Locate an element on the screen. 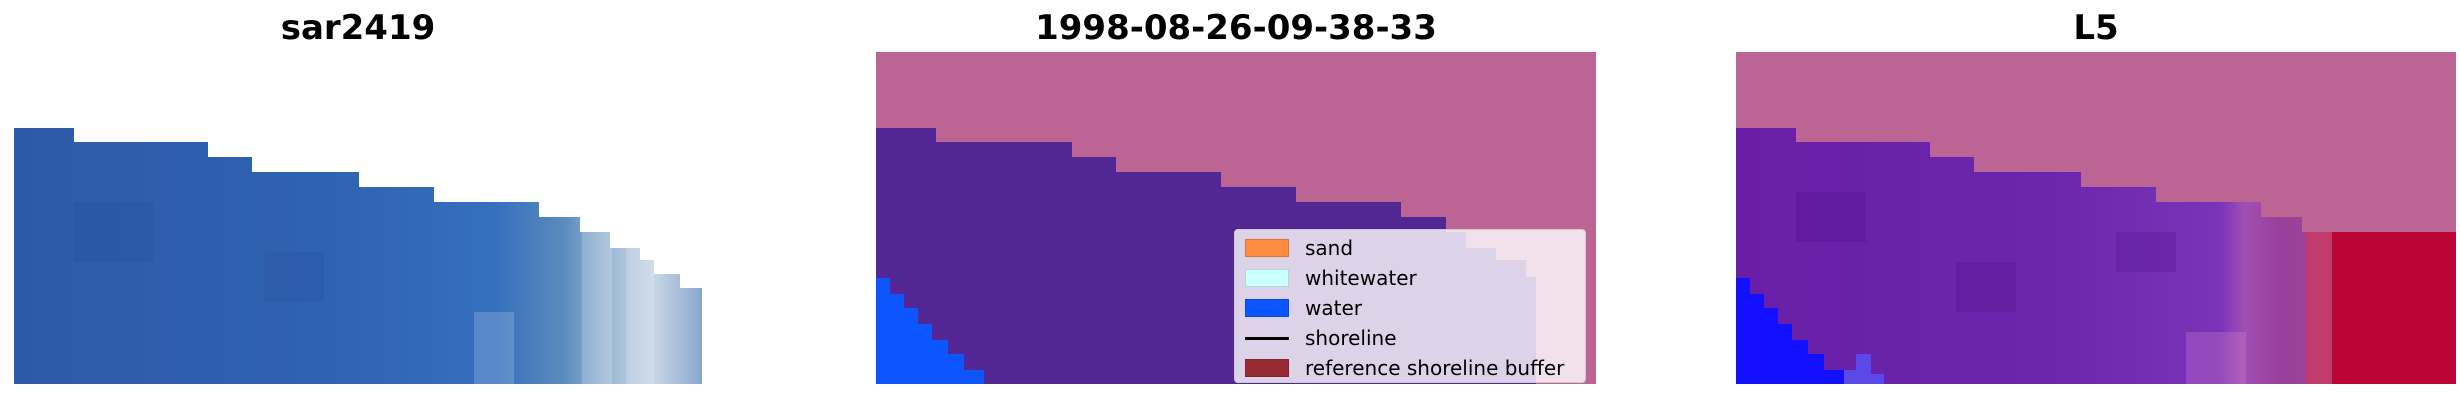 The width and height of the screenshot is (2460, 401). panel-title-rgb: sar2419 is located at coordinates (358, 28).